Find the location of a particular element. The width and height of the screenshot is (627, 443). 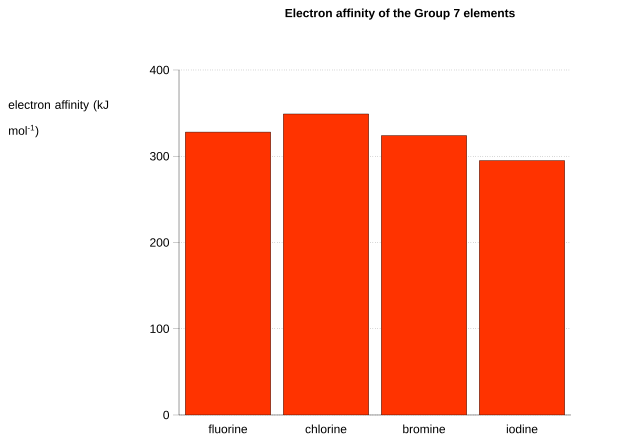

x-tick-label: bromine is located at coordinates (424, 429).